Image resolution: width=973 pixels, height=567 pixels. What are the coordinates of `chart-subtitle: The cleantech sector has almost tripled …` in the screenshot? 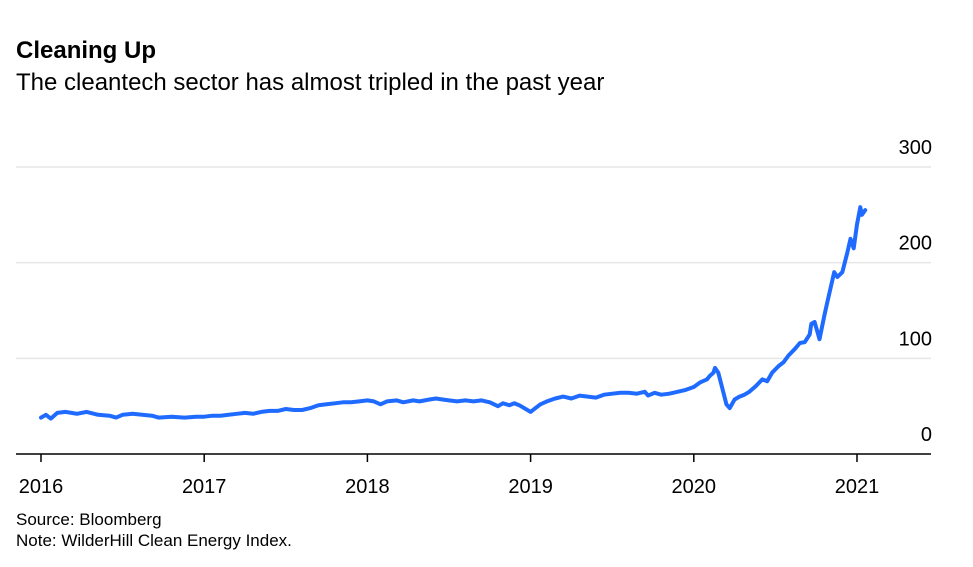 It's located at (310, 82).